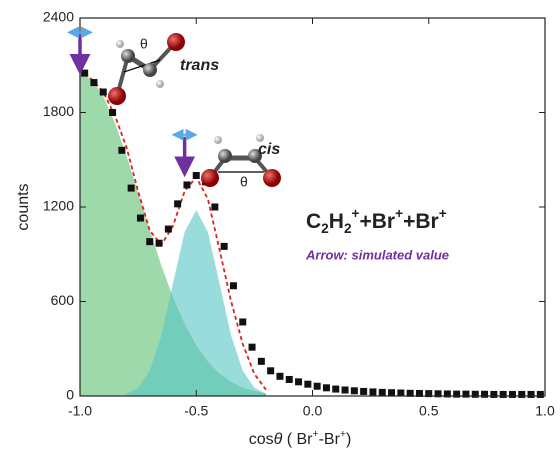  What do you see at coordinates (261, 439) in the screenshot?
I see `text-part: cos` at bounding box center [261, 439].